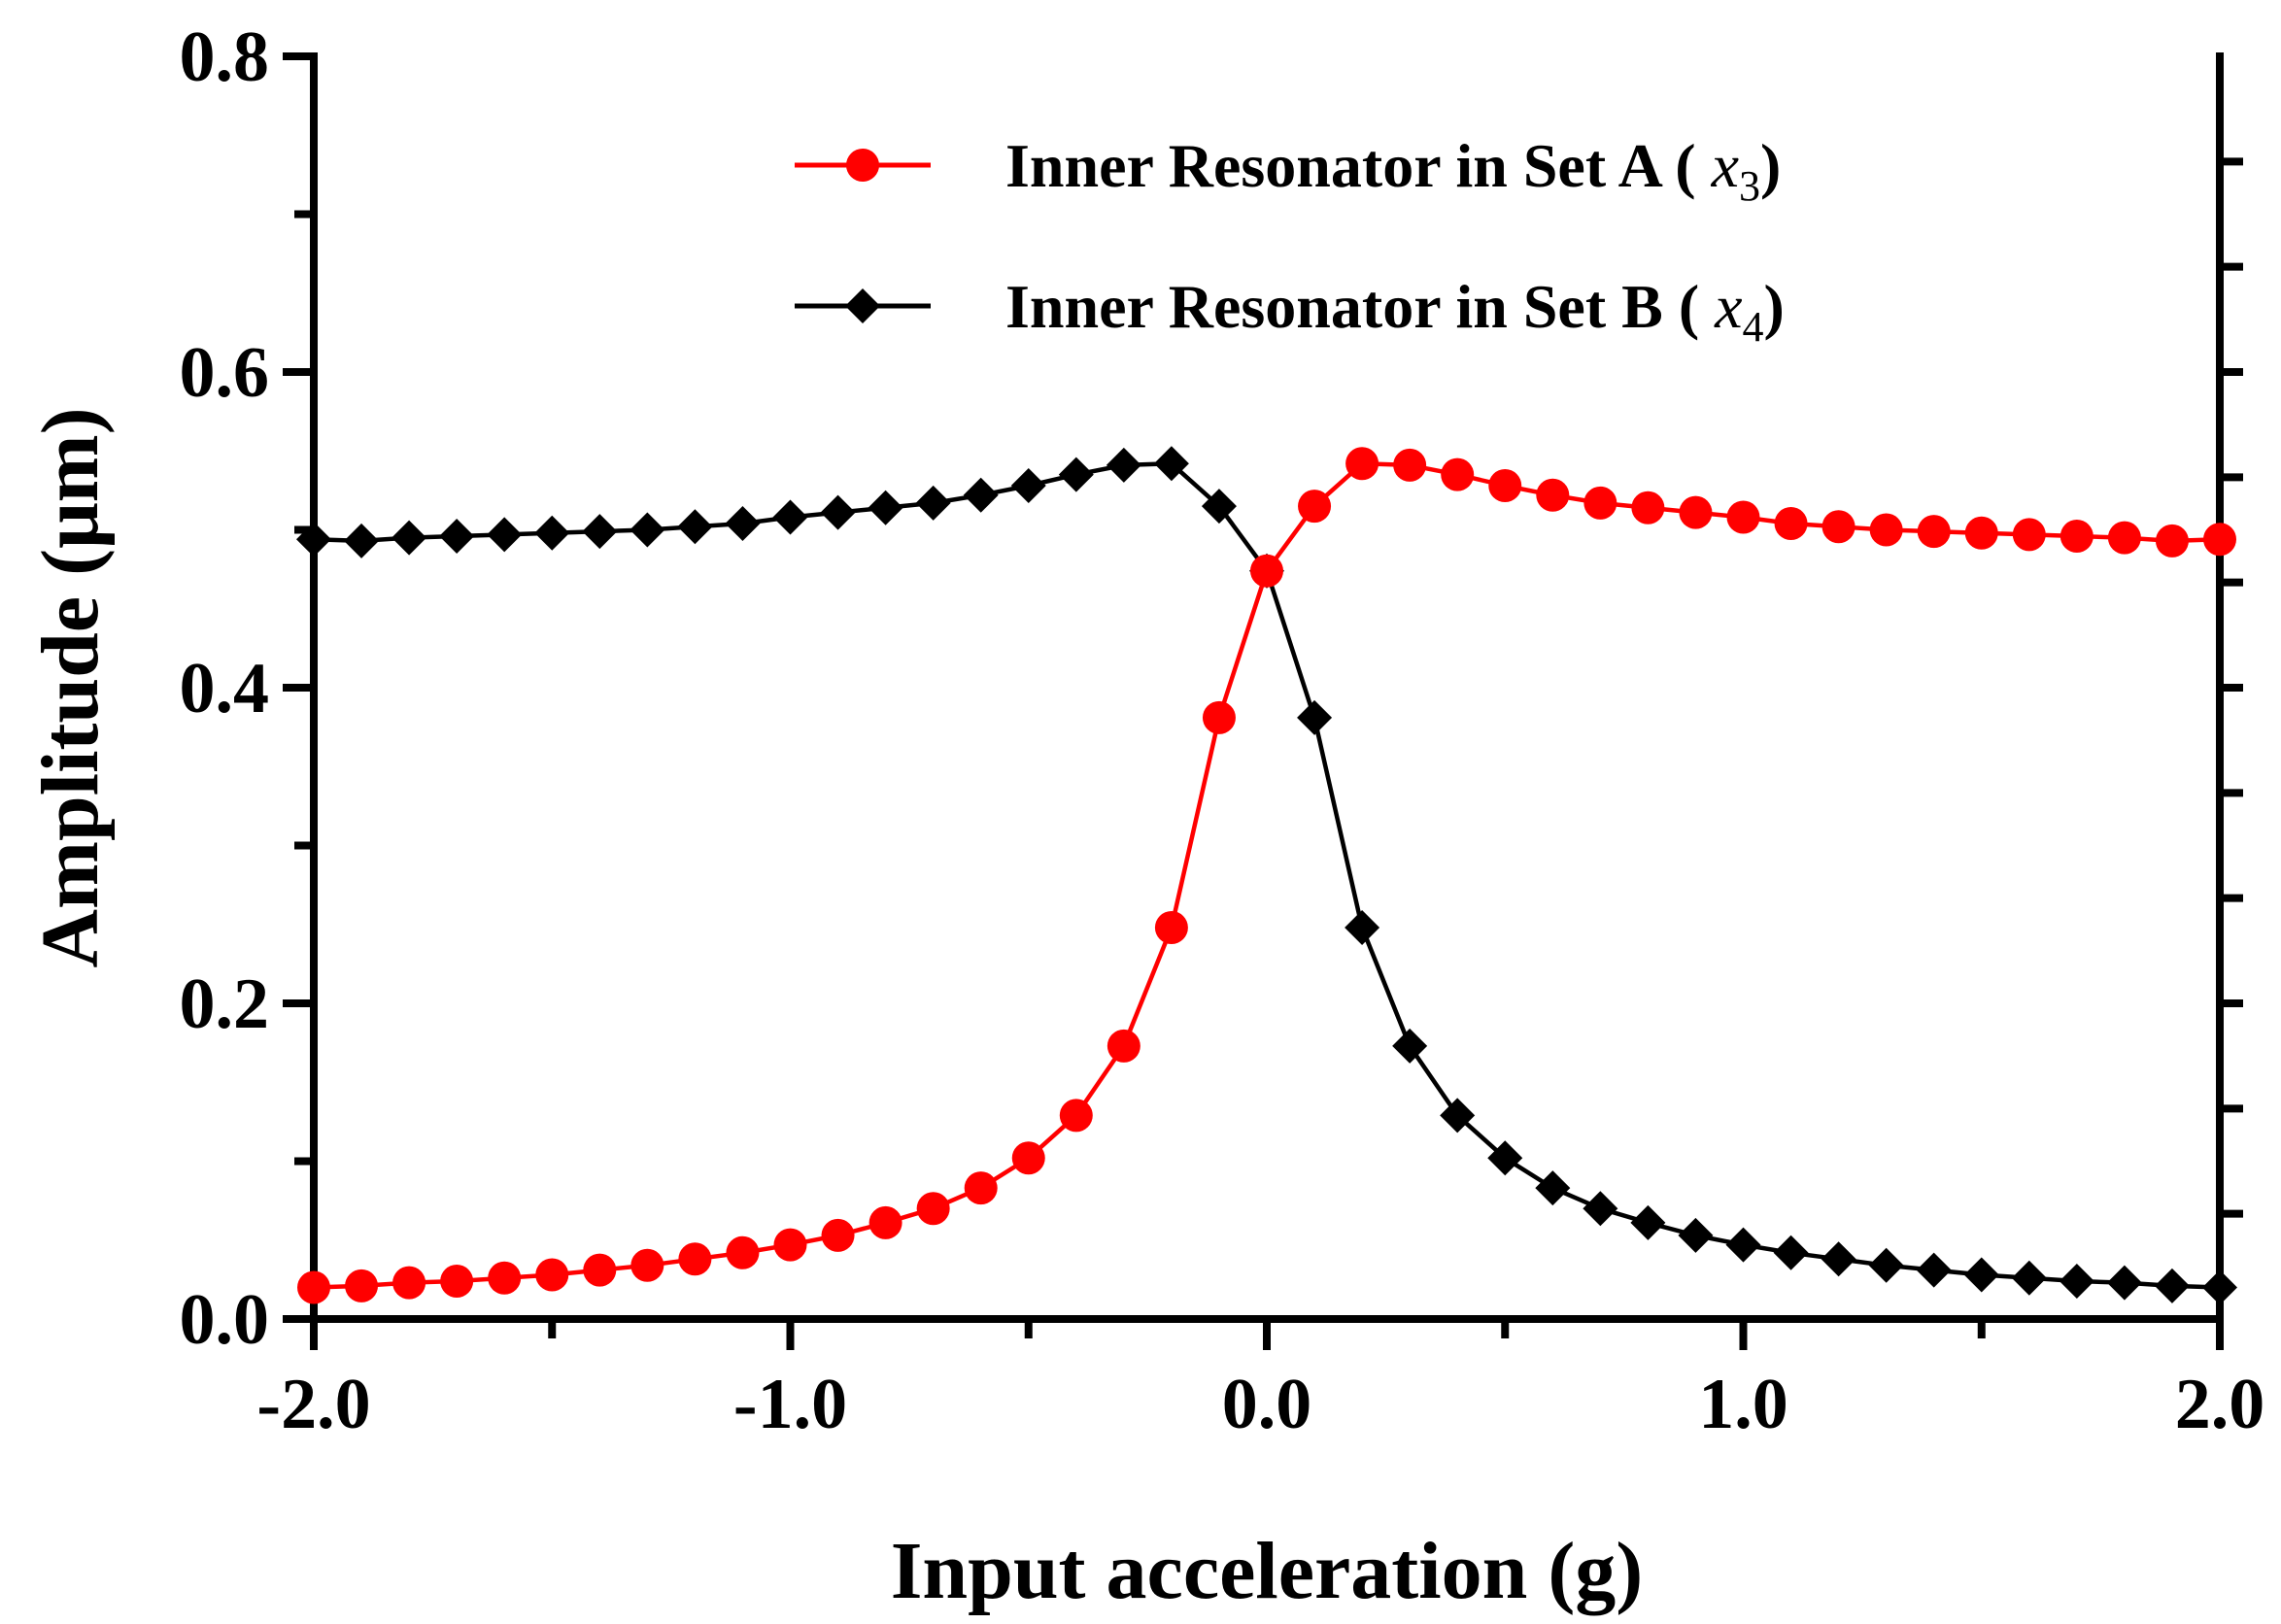 Image resolution: width=2281 pixels, height=1624 pixels. I want to click on x-tick-label: 1.0, so click(1743, 1404).